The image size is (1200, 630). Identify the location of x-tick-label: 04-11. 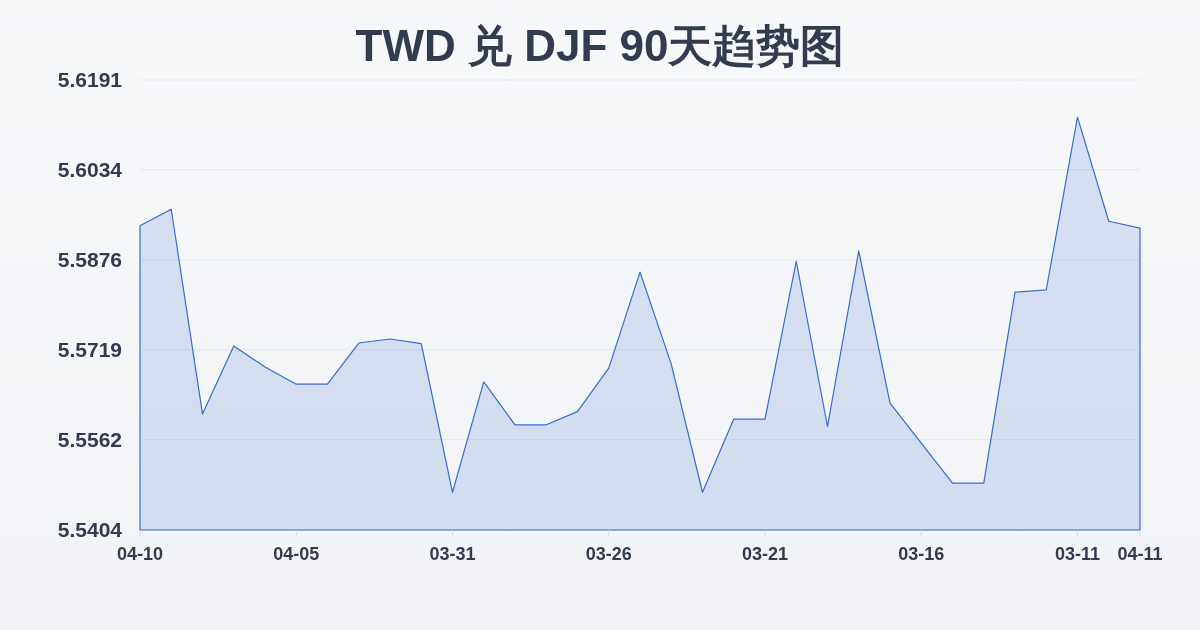
(1140, 554).